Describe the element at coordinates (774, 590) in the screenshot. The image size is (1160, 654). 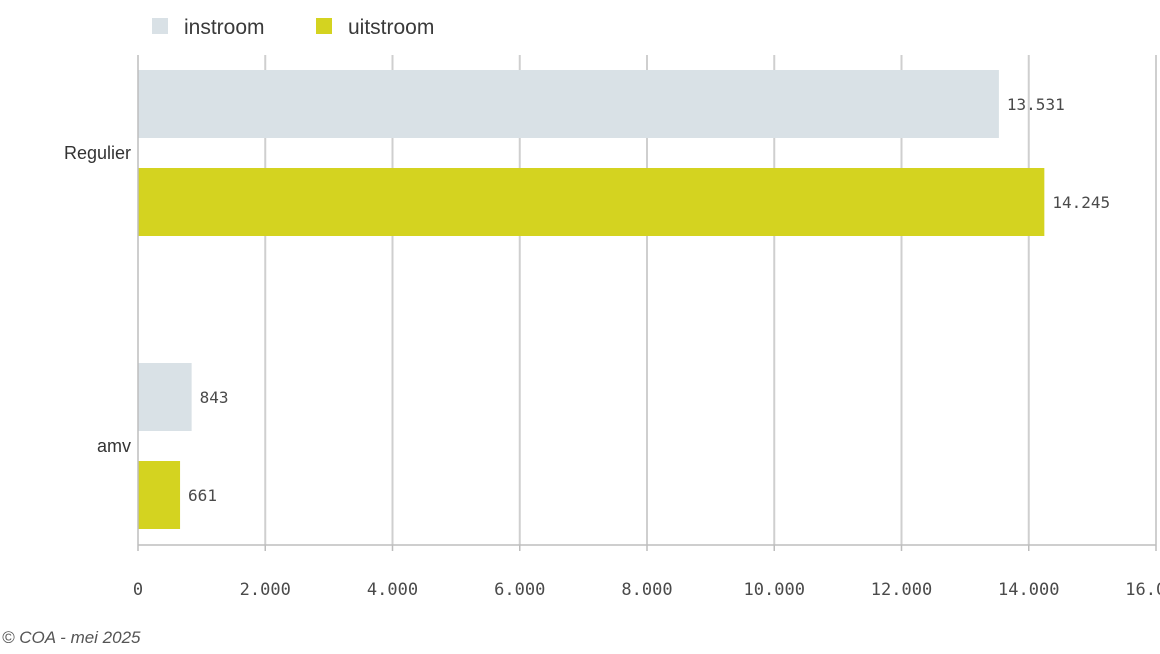
I see `x-tick-label: 10.000` at that location.